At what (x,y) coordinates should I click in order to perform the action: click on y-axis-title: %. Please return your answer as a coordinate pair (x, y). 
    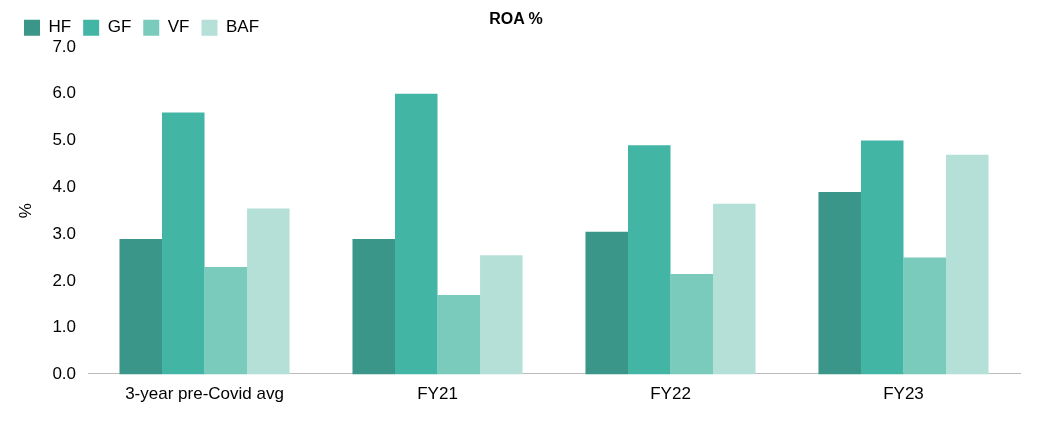
    Looking at the image, I should click on (25, 211).